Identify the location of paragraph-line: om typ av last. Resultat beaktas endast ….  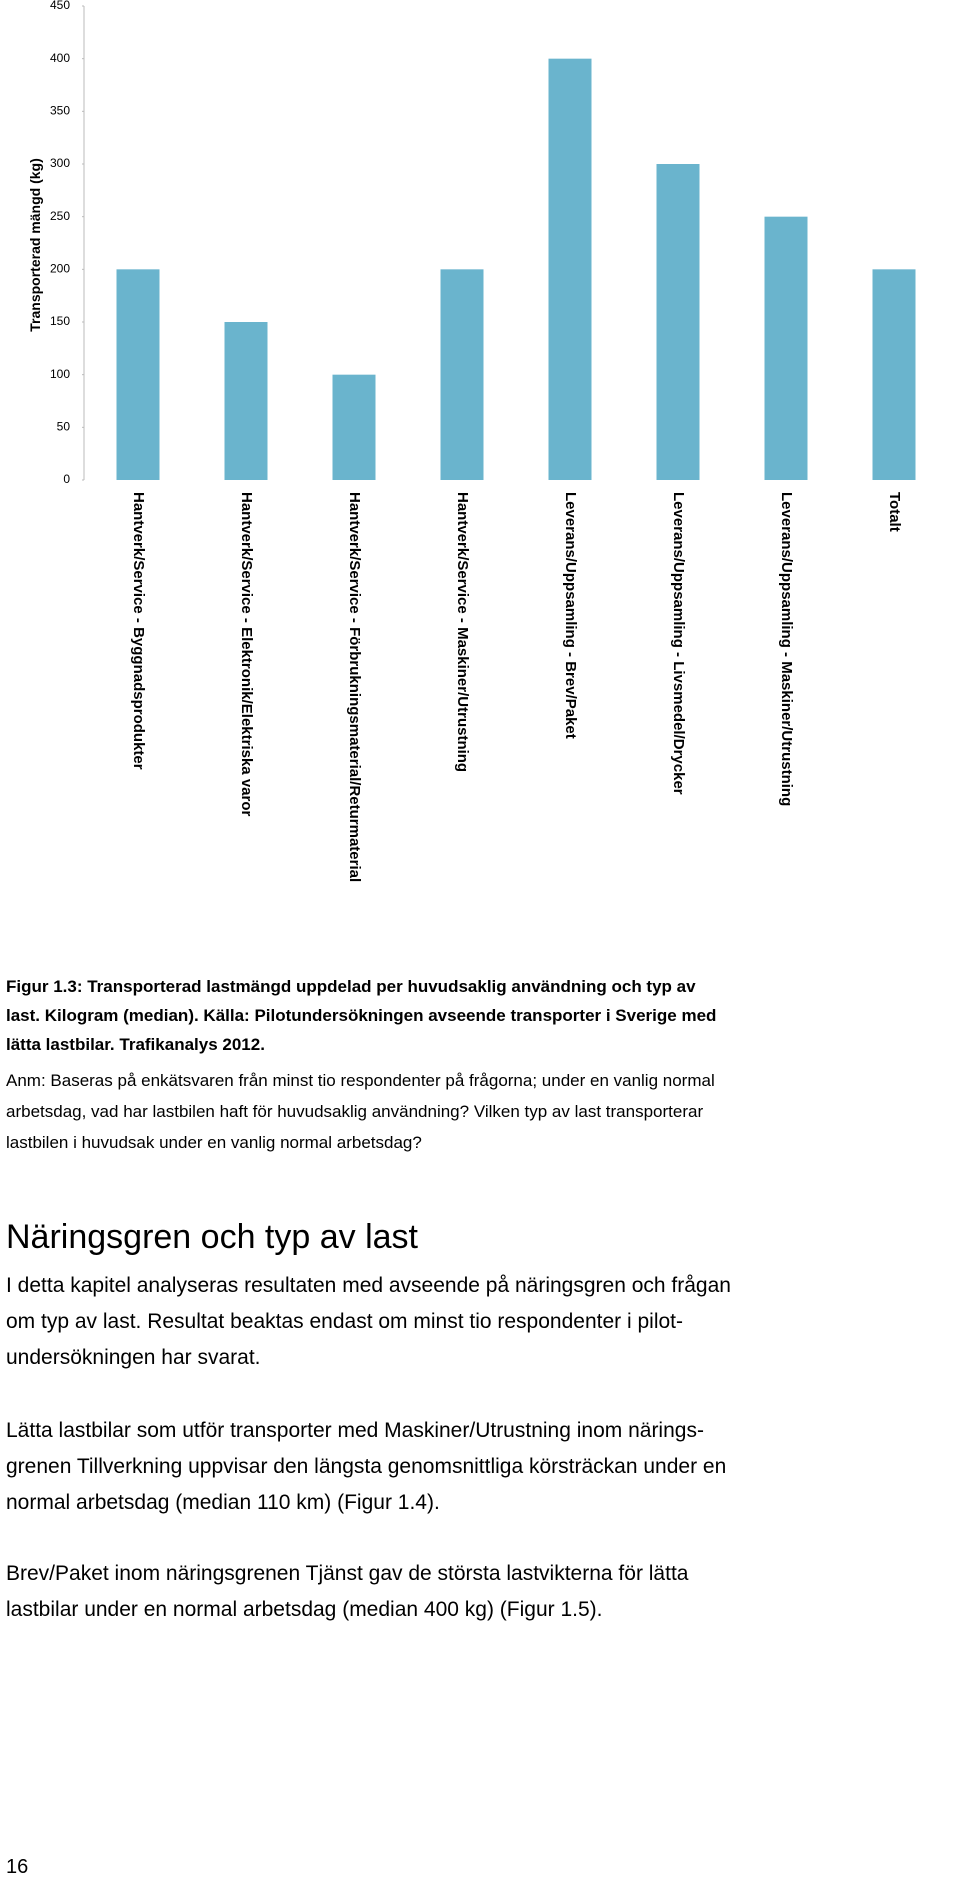
(344, 1321).